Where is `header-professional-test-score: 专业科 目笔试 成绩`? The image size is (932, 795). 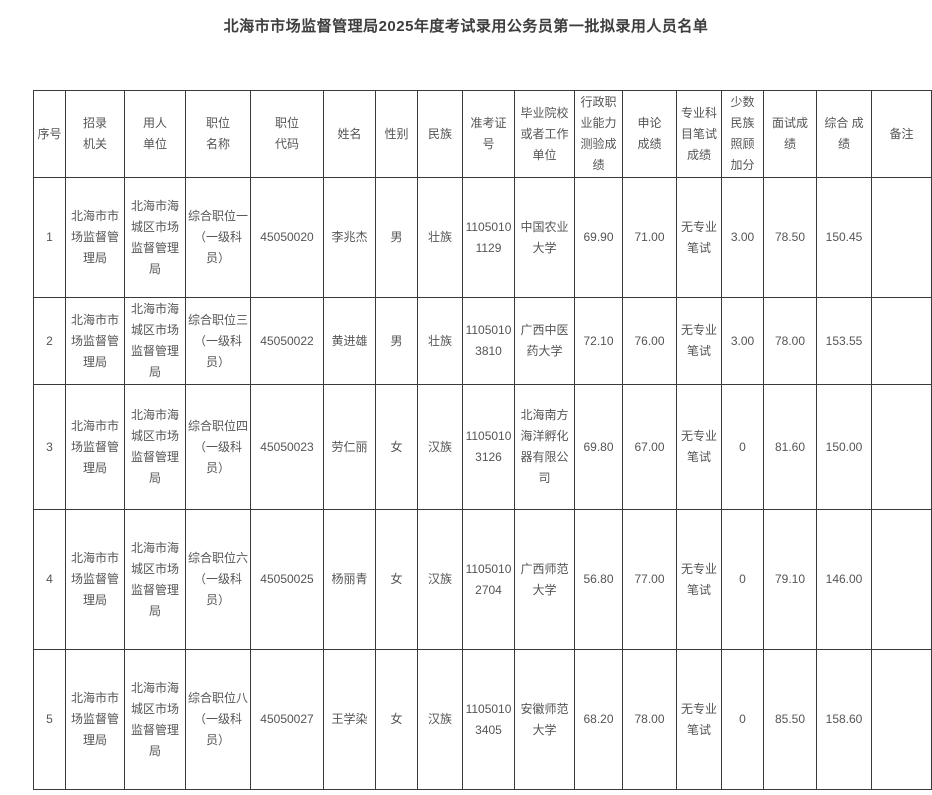 header-professional-test-score: 专业科 目笔试 成绩 is located at coordinates (699, 134).